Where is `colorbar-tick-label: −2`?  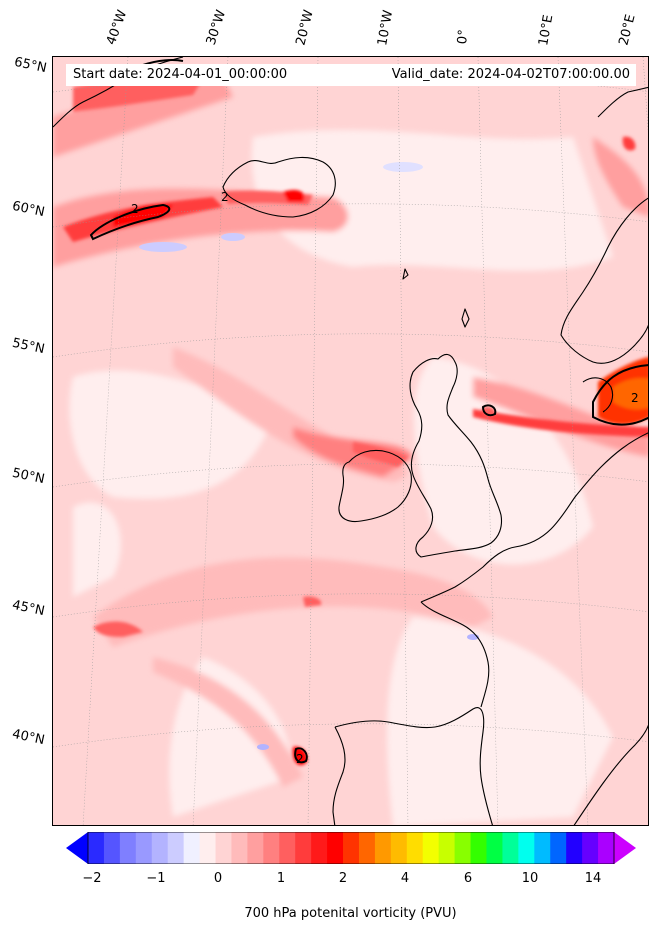
colorbar-tick-label: −2 is located at coordinates (92, 878).